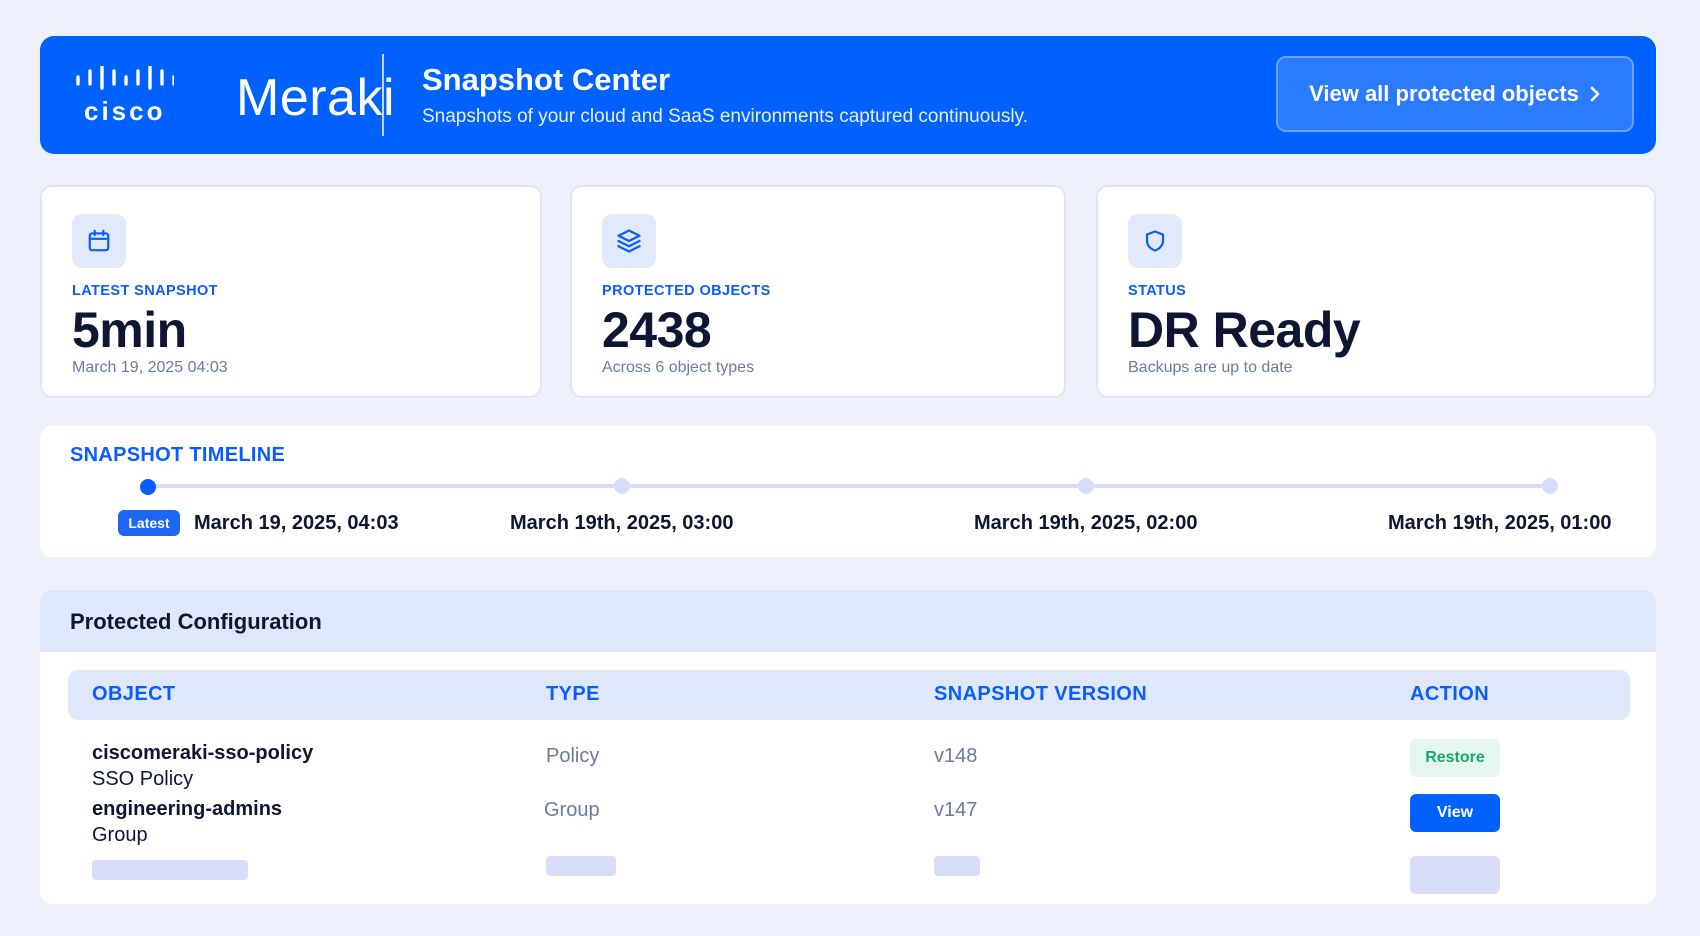 The height and width of the screenshot is (936, 1700). What do you see at coordinates (148, 487) in the screenshot?
I see `timeline-point-latest` at bounding box center [148, 487].